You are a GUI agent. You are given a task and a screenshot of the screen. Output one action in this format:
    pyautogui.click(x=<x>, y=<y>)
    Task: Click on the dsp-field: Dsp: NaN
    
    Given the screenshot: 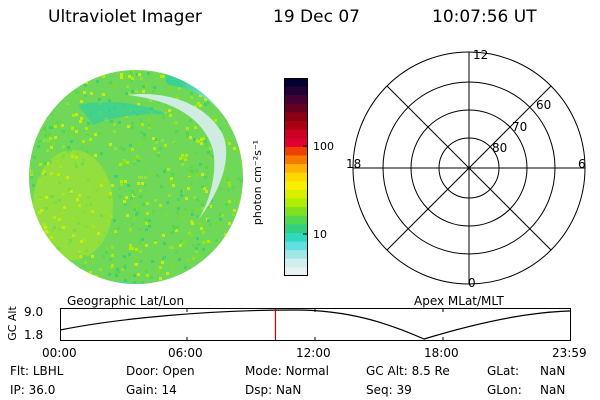 What is the action you would take?
    pyautogui.click(x=273, y=390)
    